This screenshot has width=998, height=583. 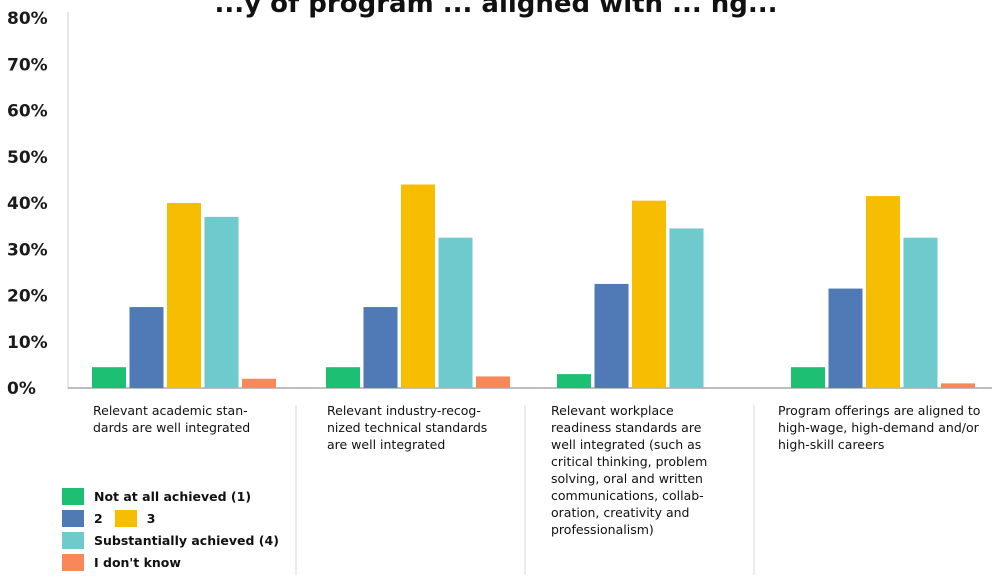 I want to click on y-tick-label: 60%, so click(x=27, y=112).